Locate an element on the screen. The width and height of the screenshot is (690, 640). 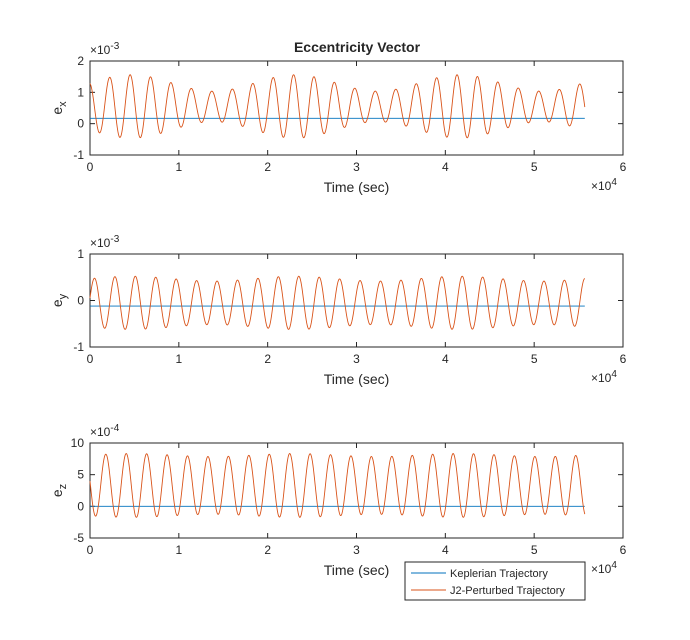
y-tick-label: 2 is located at coordinates (80, 61).